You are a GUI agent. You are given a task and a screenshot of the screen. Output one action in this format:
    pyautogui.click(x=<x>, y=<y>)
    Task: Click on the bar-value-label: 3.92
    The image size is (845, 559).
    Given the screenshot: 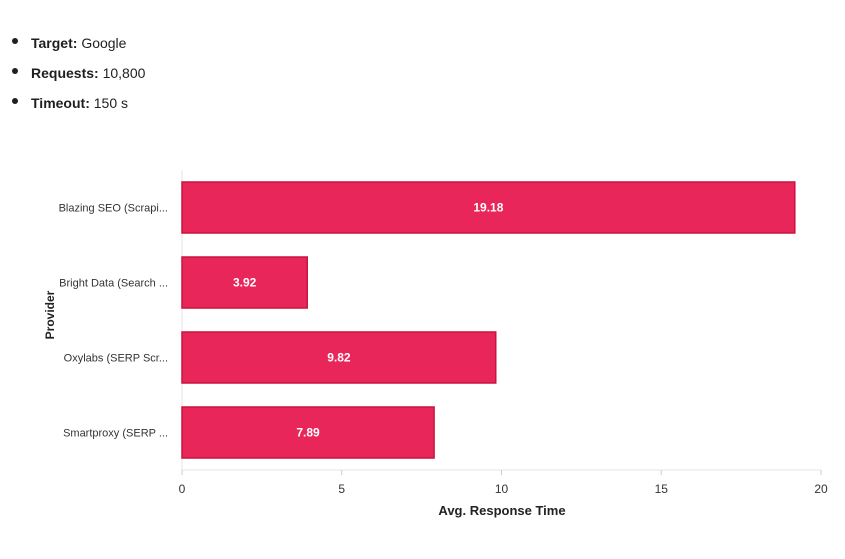 What is the action you would take?
    pyautogui.click(x=245, y=283)
    